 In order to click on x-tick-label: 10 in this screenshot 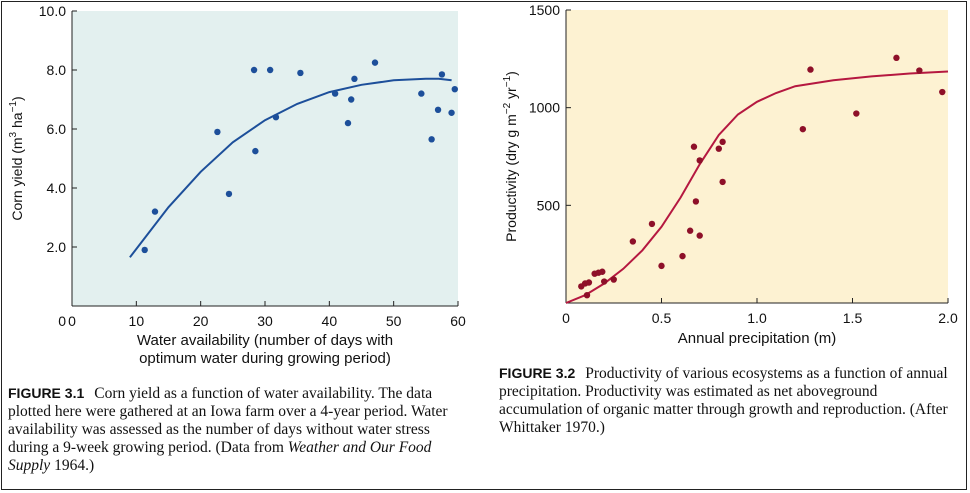, I will do `click(137, 321)`.